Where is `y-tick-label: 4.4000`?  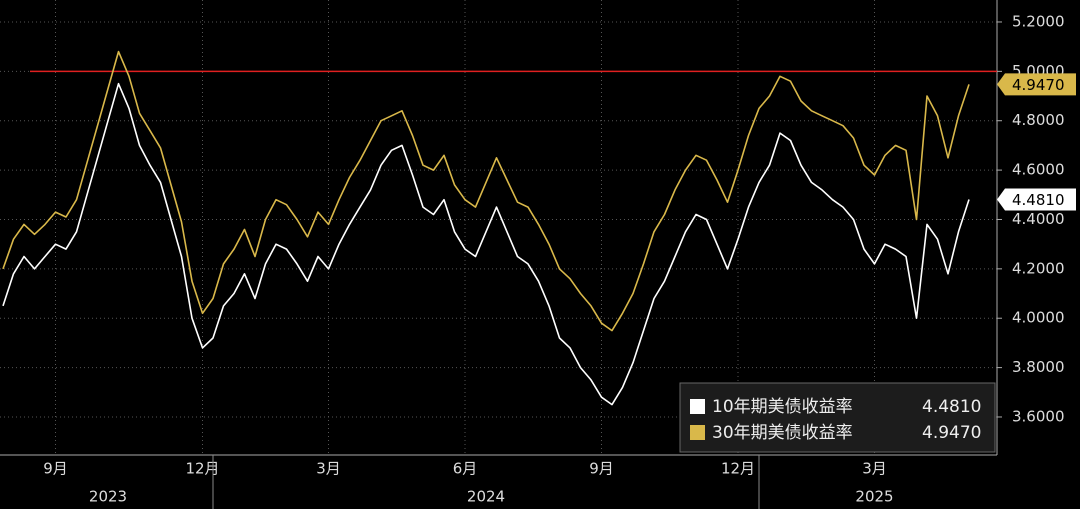 y-tick-label: 4.4000 is located at coordinates (1038, 219).